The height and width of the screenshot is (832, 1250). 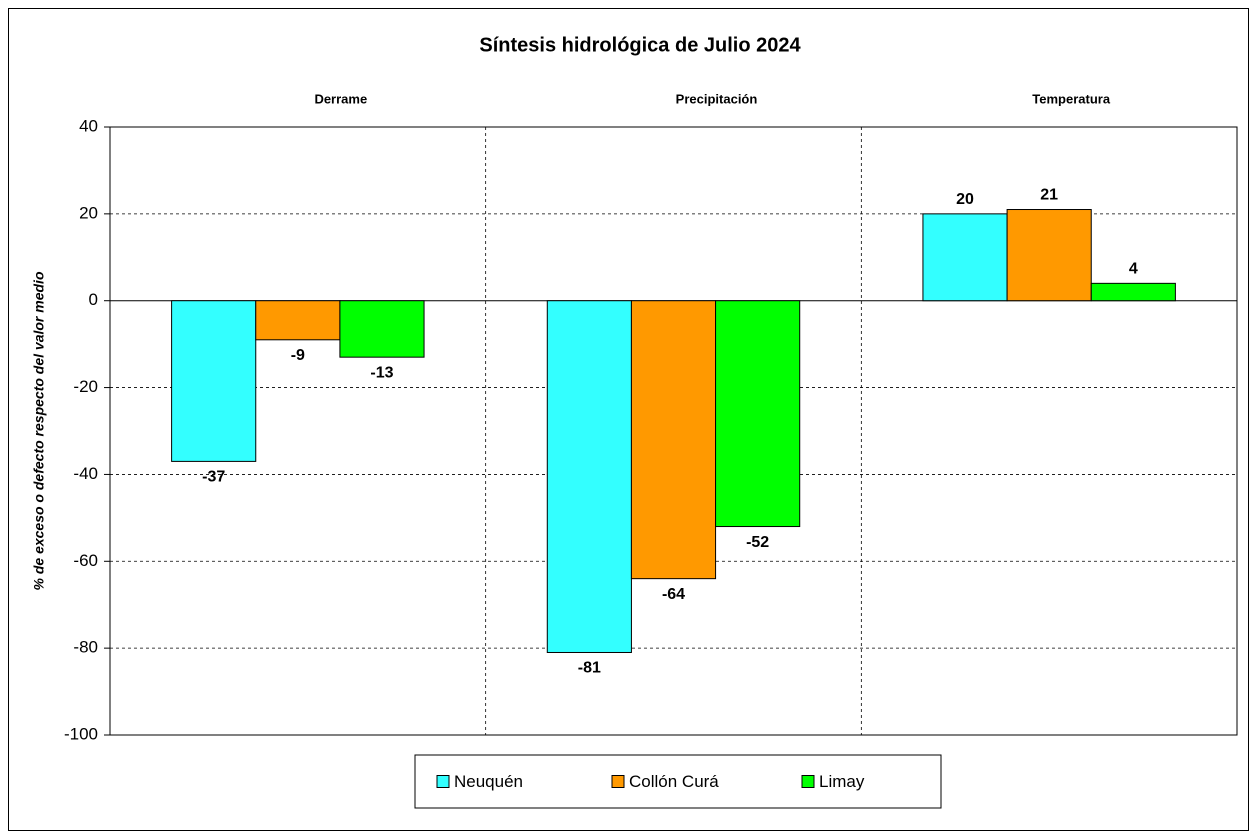 I want to click on y-tick-label: 40, so click(x=88, y=125).